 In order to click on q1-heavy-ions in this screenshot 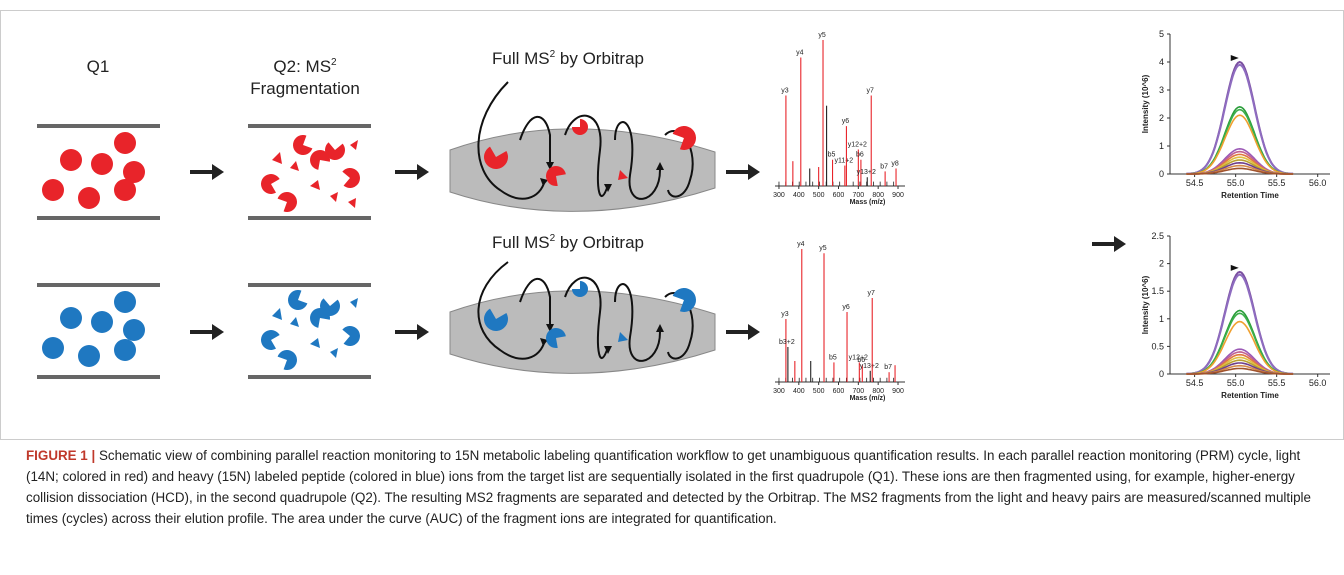, I will do `click(93, 329)`.